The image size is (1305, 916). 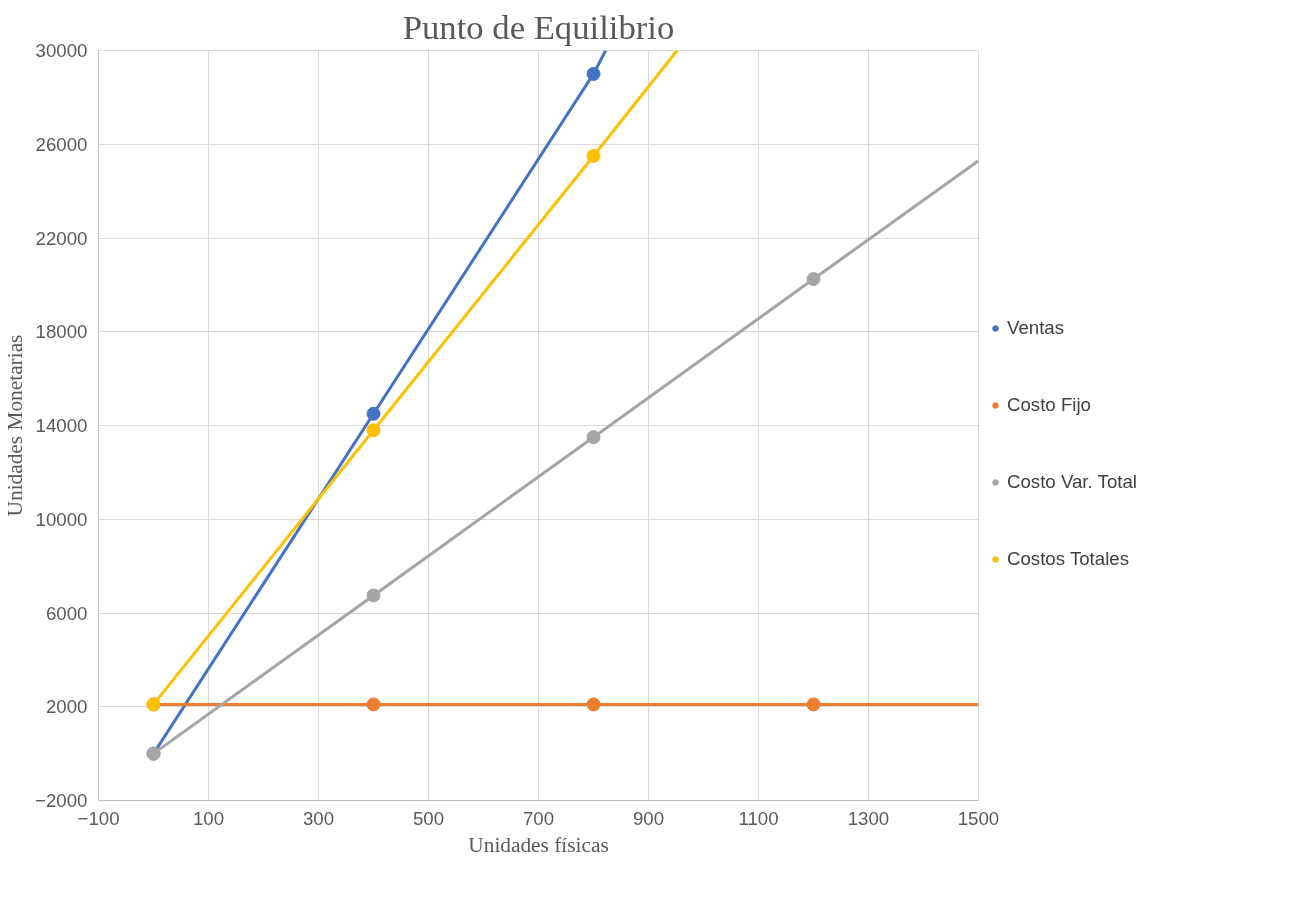 What do you see at coordinates (61, 144) in the screenshot?
I see `y-tick-label: 26000` at bounding box center [61, 144].